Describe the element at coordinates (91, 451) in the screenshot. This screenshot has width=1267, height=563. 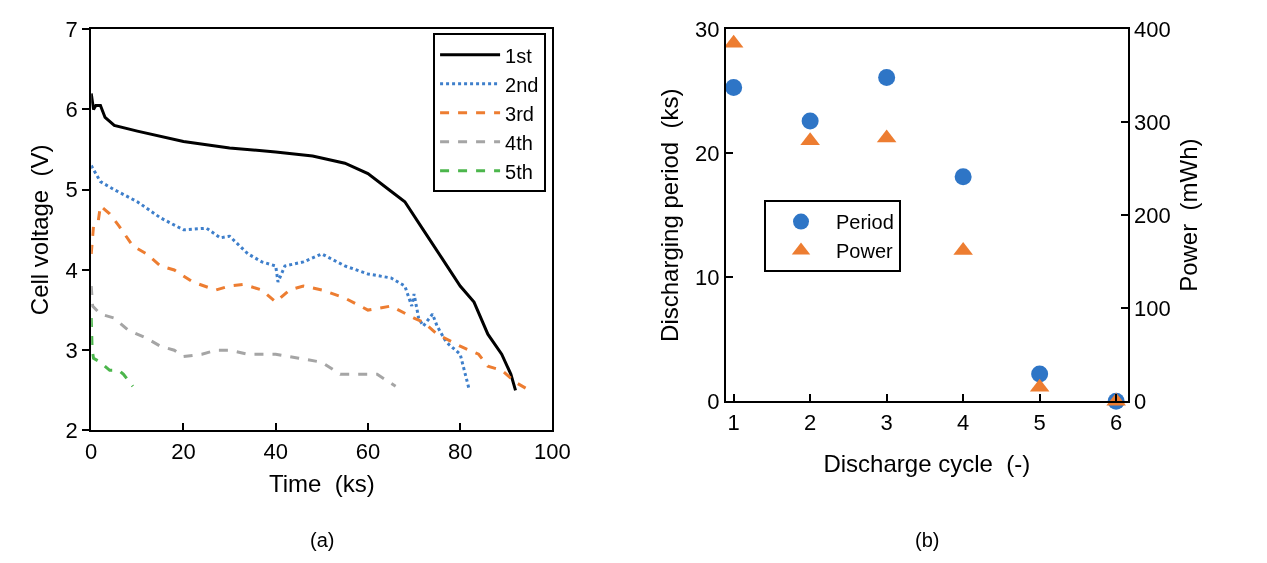
I see `x-tick-label: 0` at that location.